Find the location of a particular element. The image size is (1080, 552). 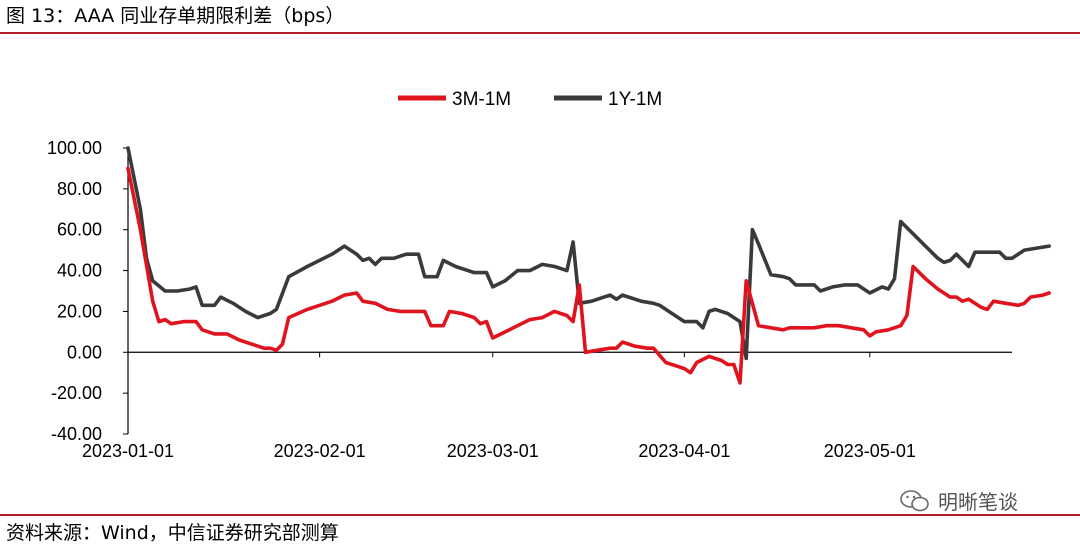

watermark: 明晰笔谈 is located at coordinates (959, 500).